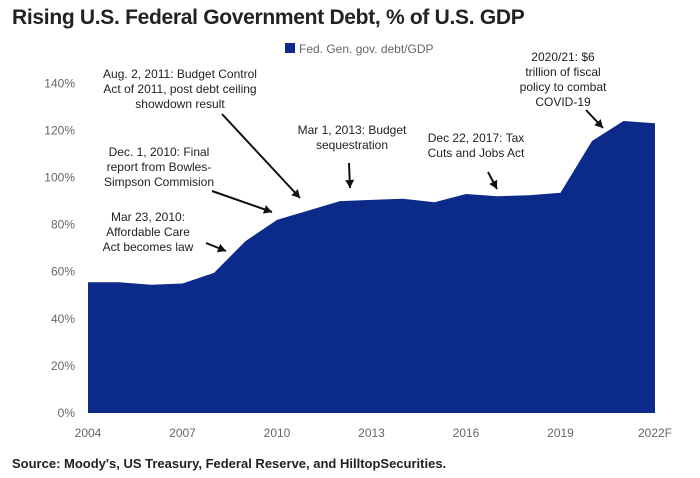 The width and height of the screenshot is (700, 478). Describe the element at coordinates (63, 366) in the screenshot. I see `y-tick-label: 20%` at that location.